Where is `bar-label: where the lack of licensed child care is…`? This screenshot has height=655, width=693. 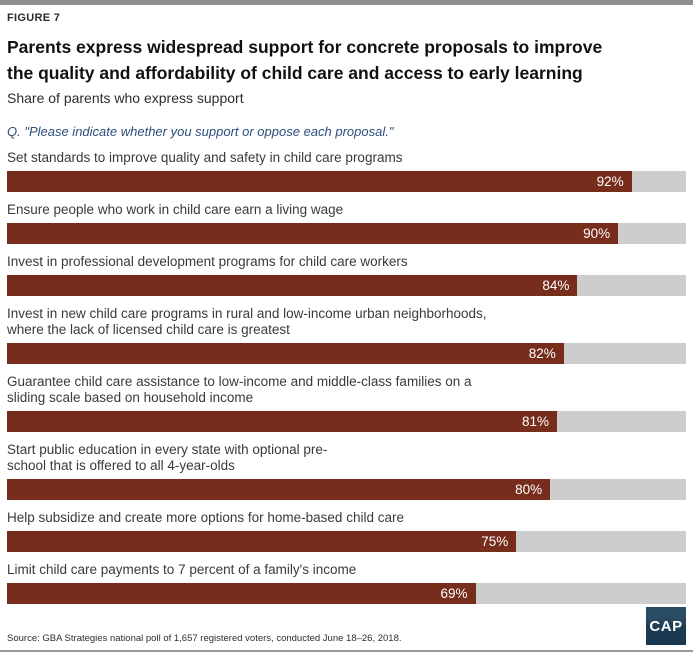
bar-label: where the lack of licensed child care is… is located at coordinates (148, 329).